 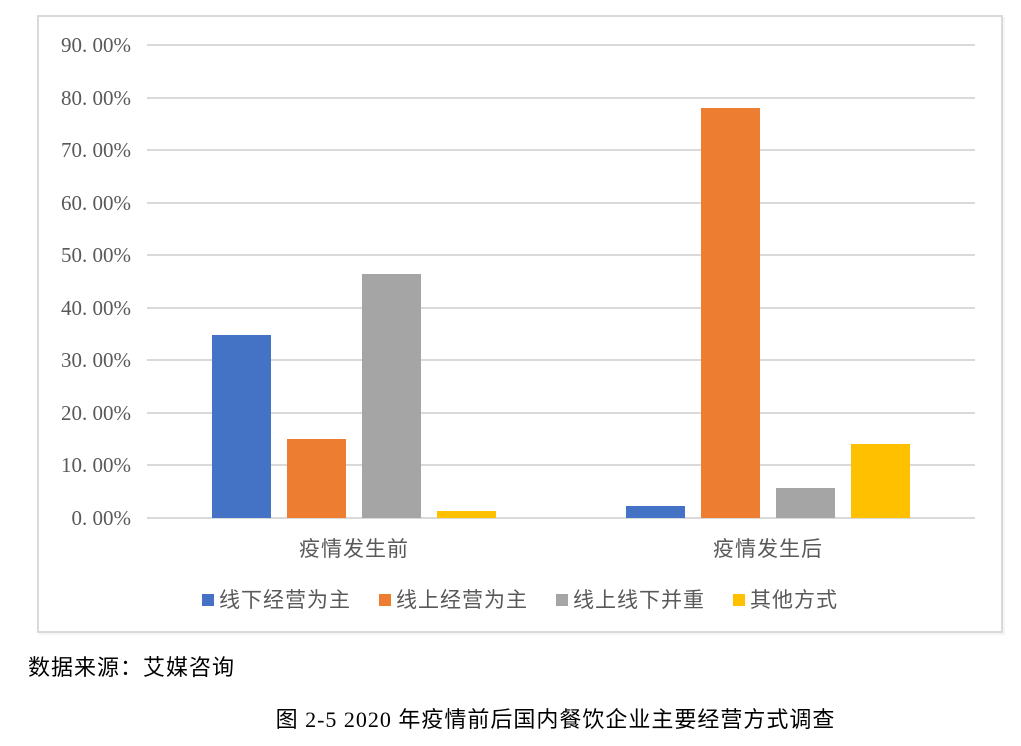 What do you see at coordinates (391, 395) in the screenshot?
I see `bar-线上线下并重-疫情发生前` at bounding box center [391, 395].